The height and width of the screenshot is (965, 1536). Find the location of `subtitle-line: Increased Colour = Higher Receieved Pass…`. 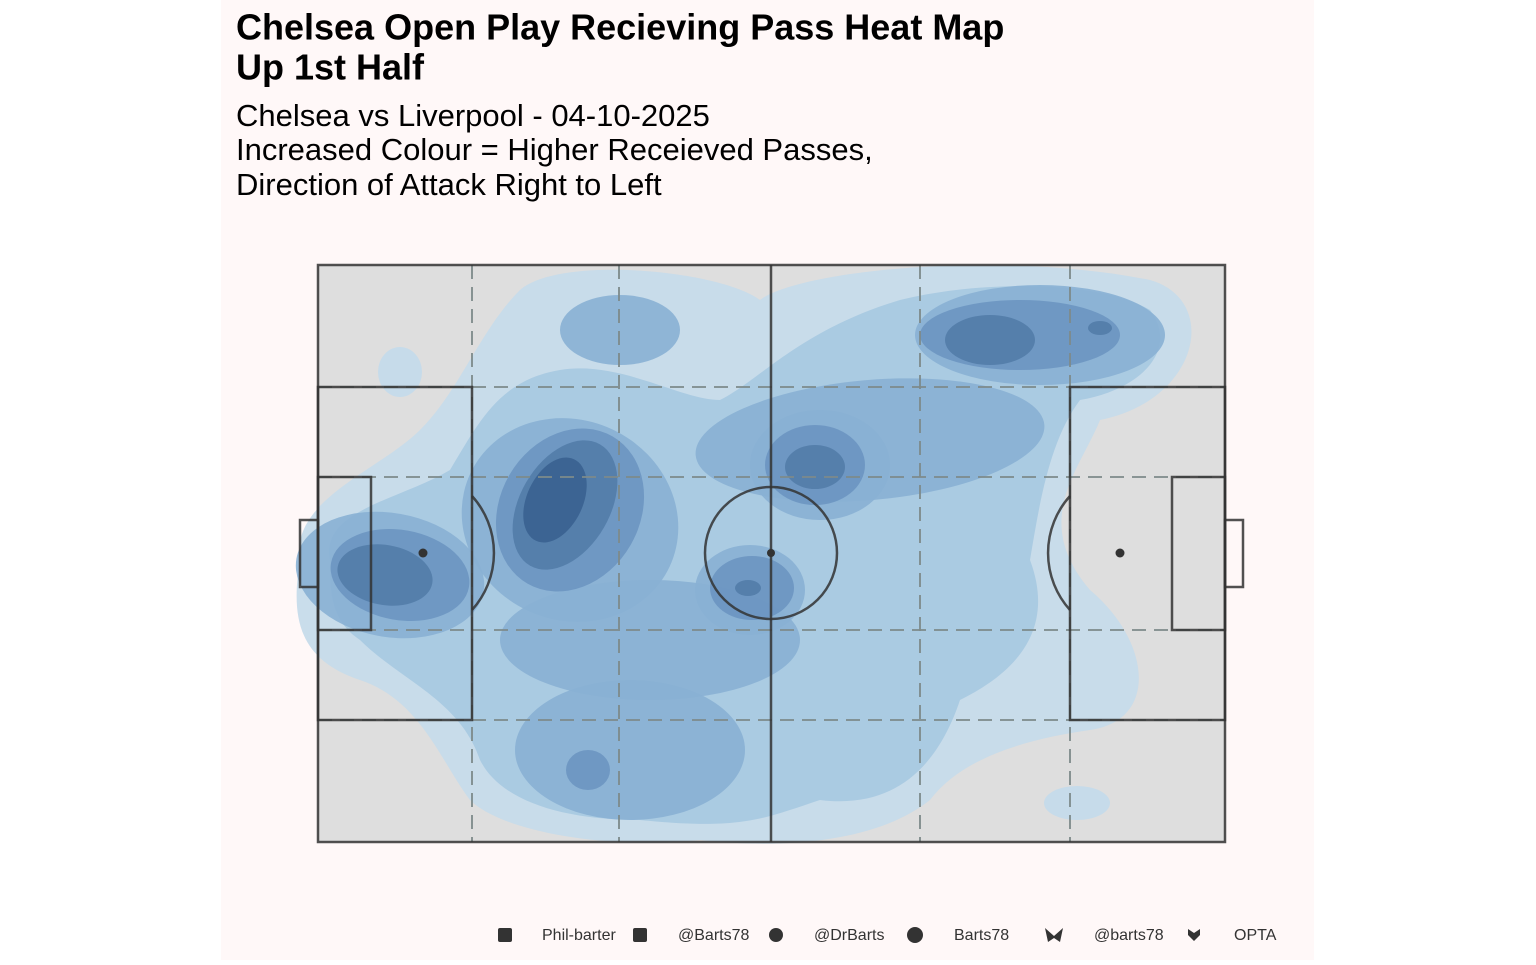

subtitle-line: Increased Colour = Higher Receieved Pass… is located at coordinates (554, 149).